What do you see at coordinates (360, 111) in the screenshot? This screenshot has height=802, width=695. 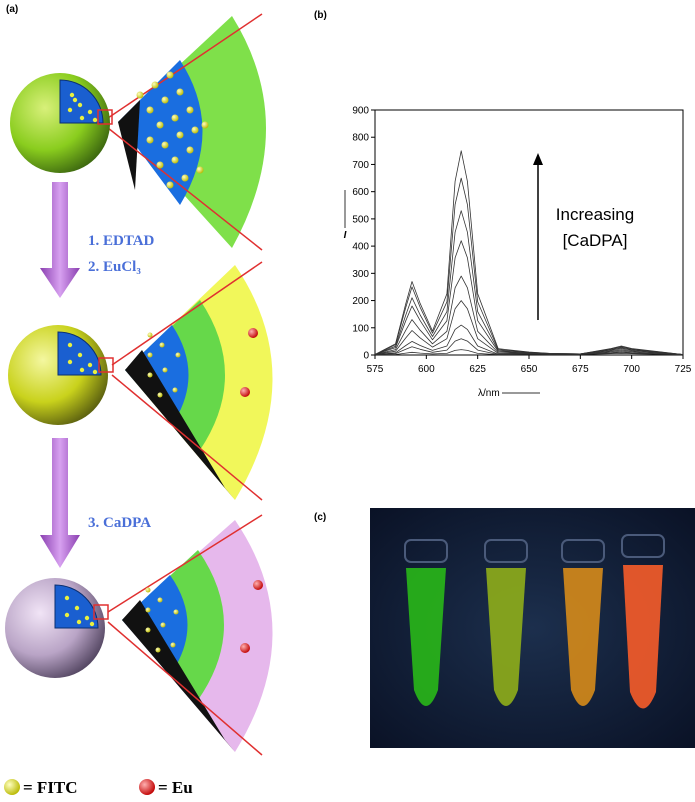 I see `y-tick-label: 900` at bounding box center [360, 111].